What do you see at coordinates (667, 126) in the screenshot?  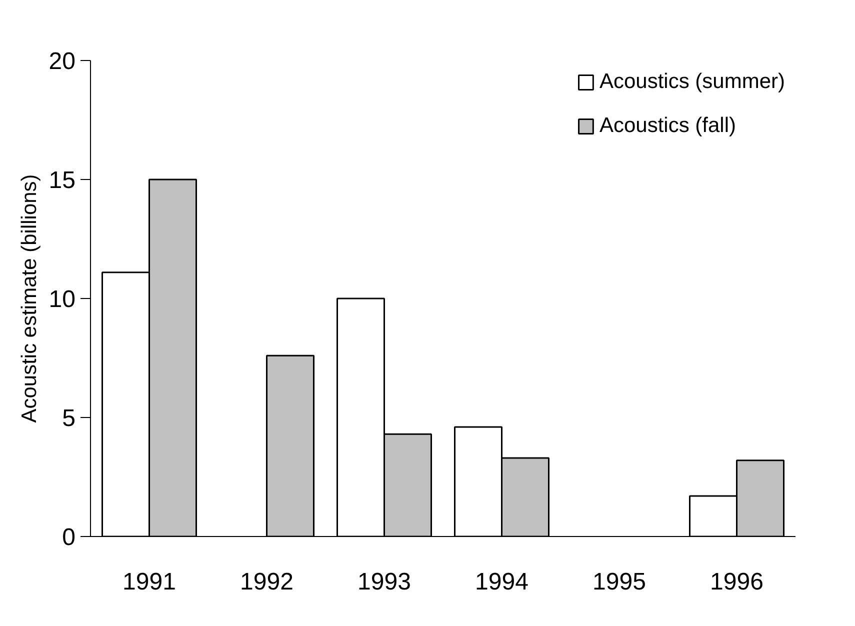 I see `legend-label: Acoustics (fall)` at bounding box center [667, 126].